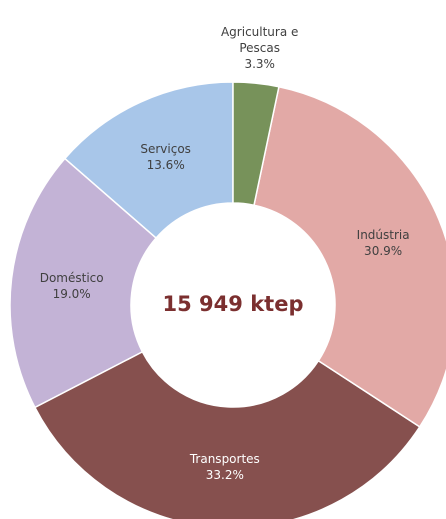 Image resolution: width=446 pixels, height=519 pixels. What do you see at coordinates (224, 475) in the screenshot?
I see `value-label: 33.2%` at bounding box center [224, 475].